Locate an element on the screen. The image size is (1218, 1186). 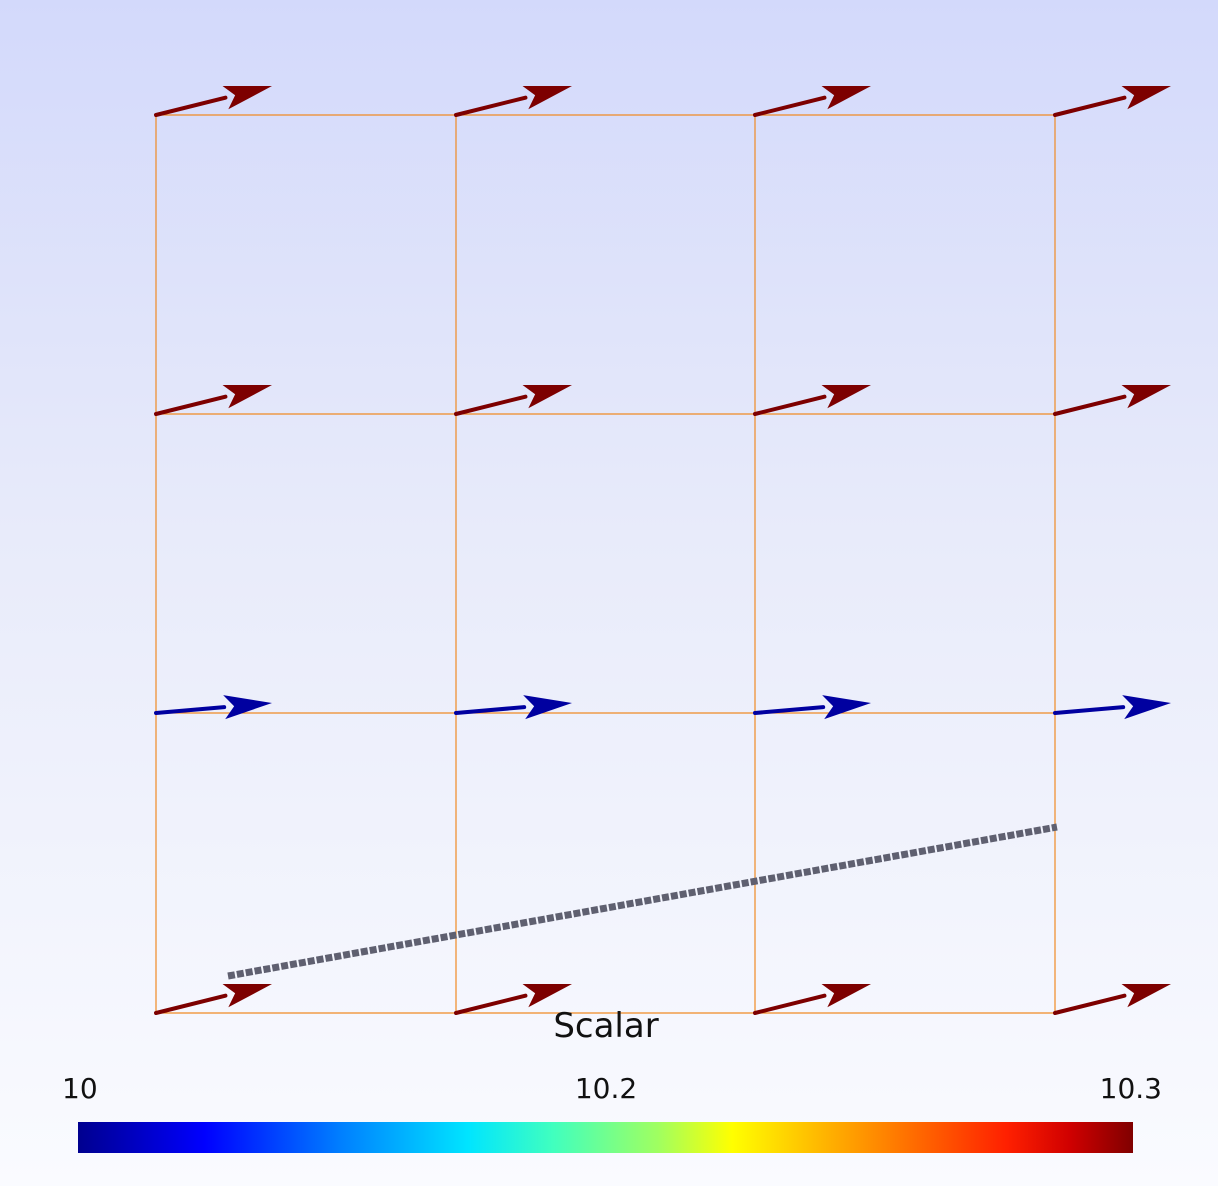
colorbar-min-label: 10 is located at coordinates (80, 1088).